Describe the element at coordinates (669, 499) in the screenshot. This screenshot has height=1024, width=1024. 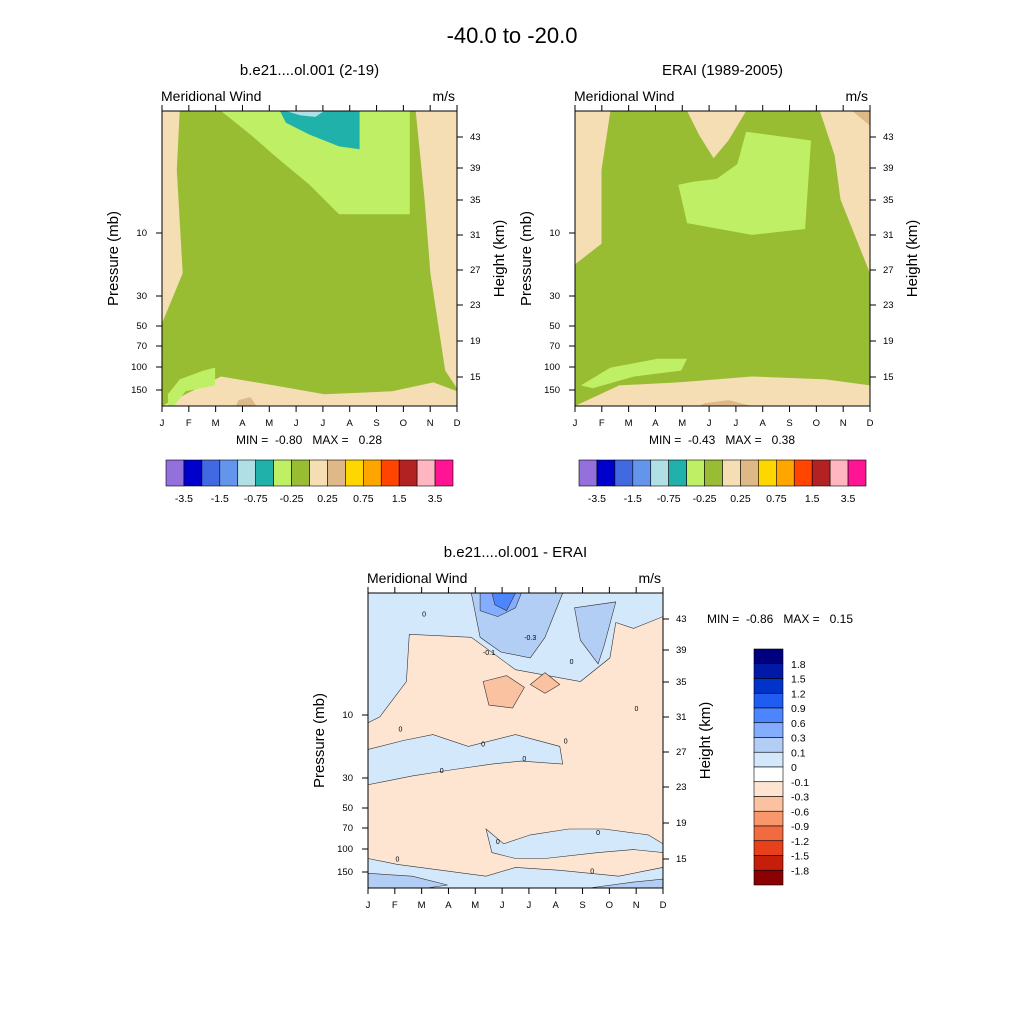
I see `colorbar-label: -0.75` at that location.